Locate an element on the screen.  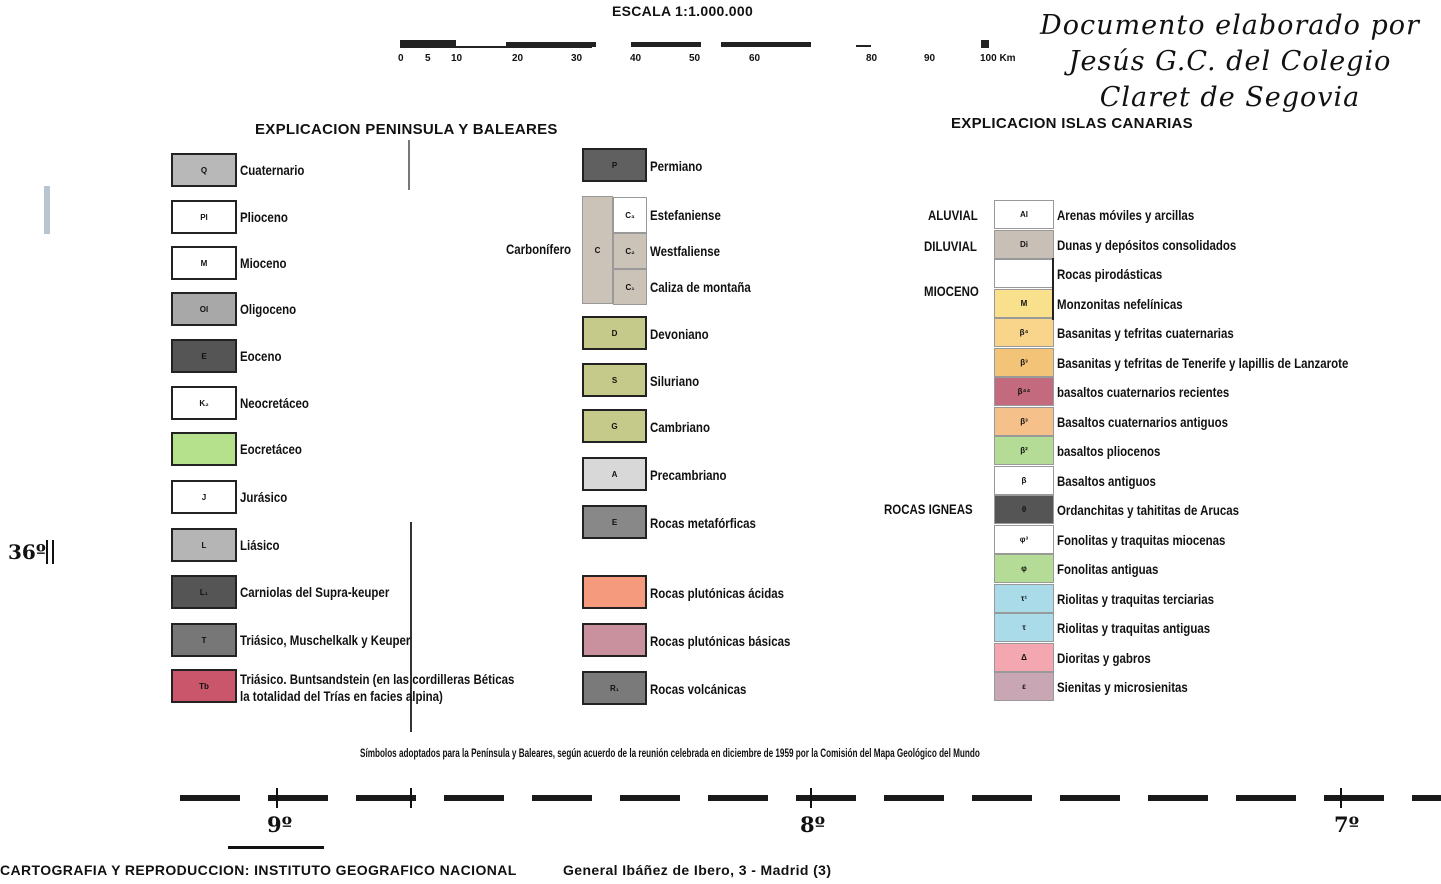
legend-swatch: K₂ is located at coordinates (204, 403).